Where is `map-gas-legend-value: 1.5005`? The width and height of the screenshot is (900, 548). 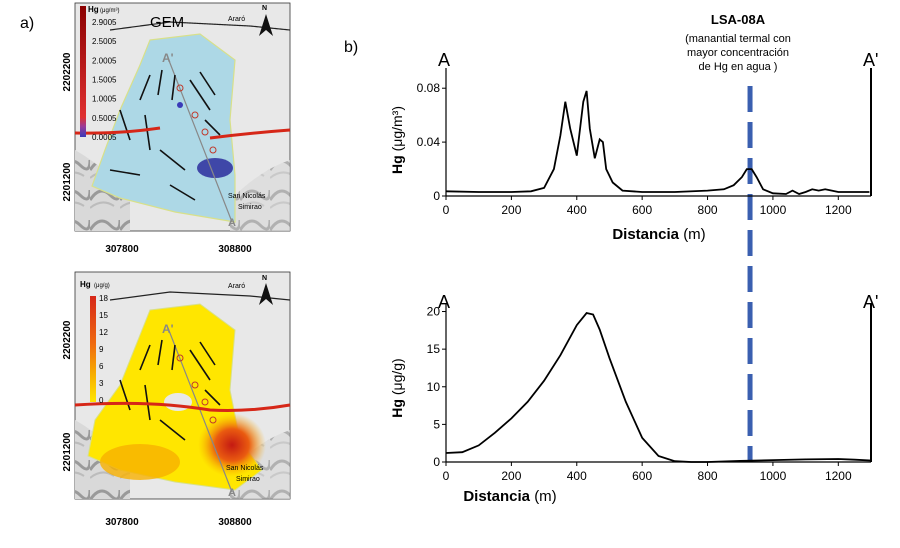 map-gas-legend-value: 1.5005 is located at coordinates (104, 80).